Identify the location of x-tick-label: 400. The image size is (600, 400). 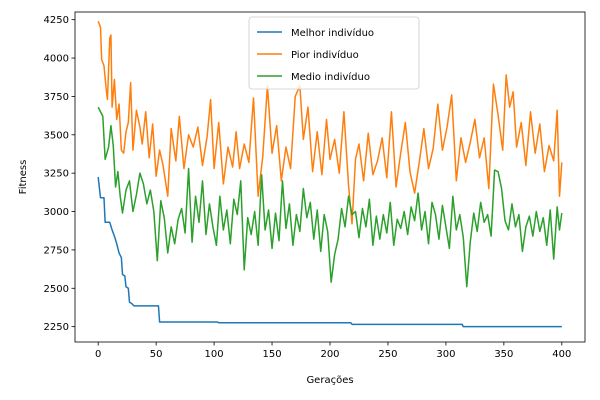
(561, 354).